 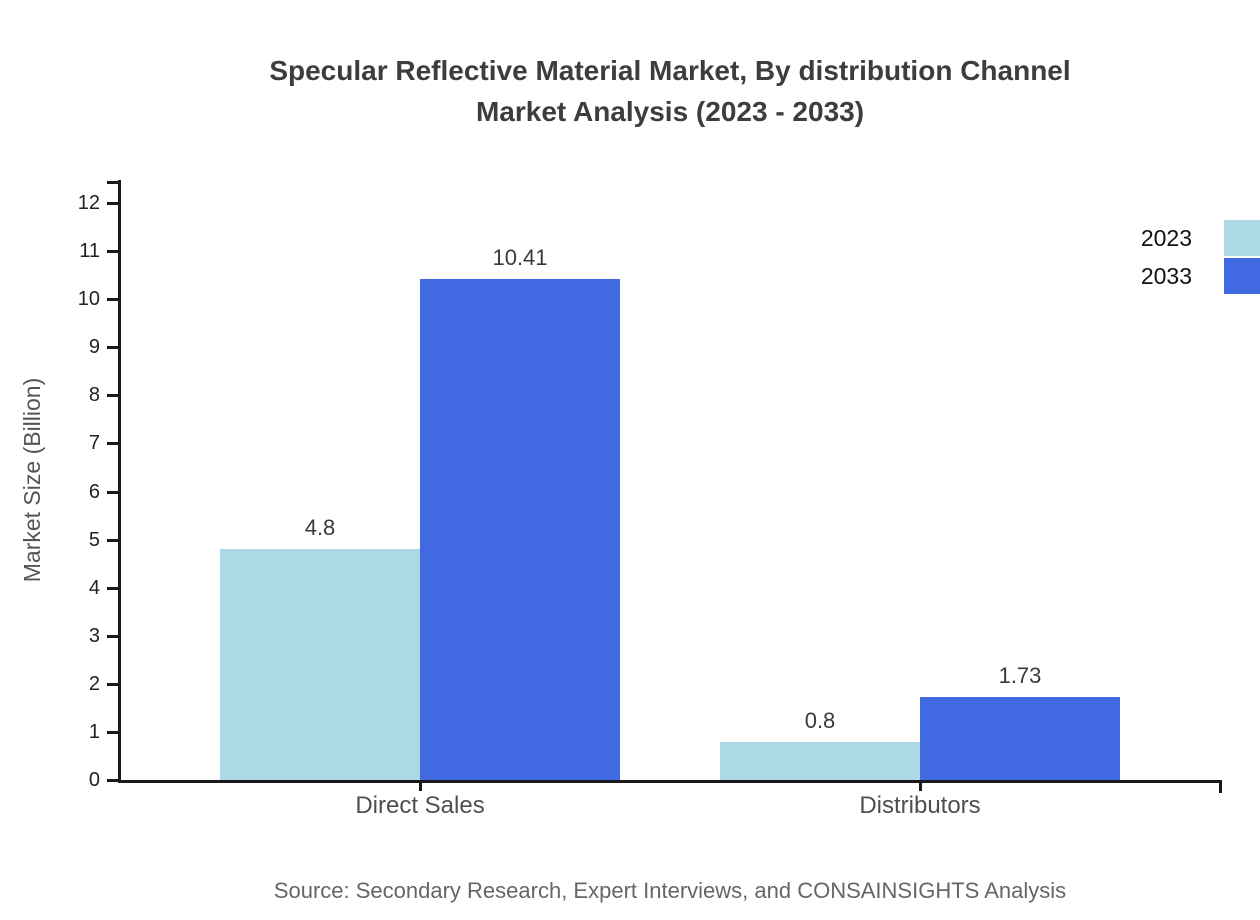 I want to click on bar-2023-direct-sales, so click(x=320, y=664).